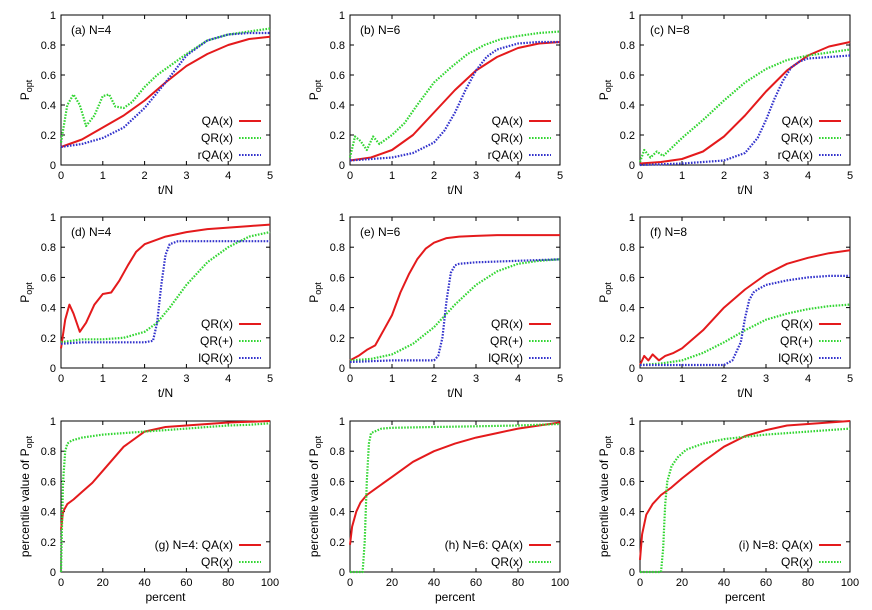 The image size is (872, 610). Describe the element at coordinates (380, 232) in the screenshot. I see `panel-annotation: (e) N=6` at that location.